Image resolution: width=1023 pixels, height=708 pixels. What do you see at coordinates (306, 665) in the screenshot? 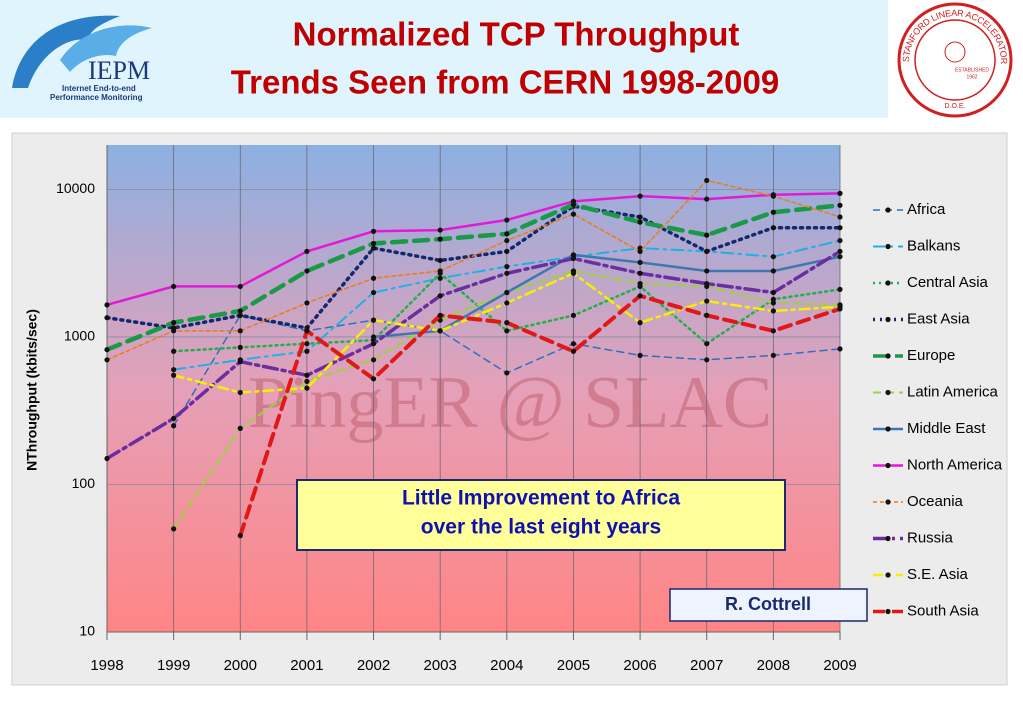
I see `x-tick-label: 2001` at bounding box center [306, 665].